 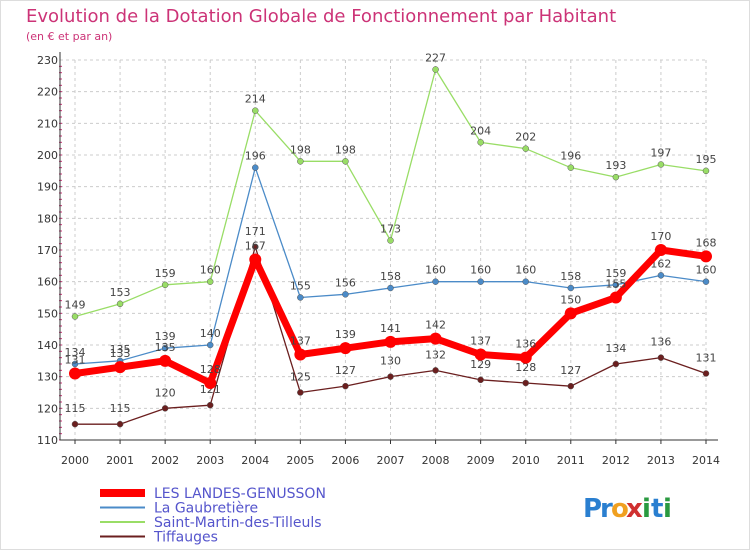 I want to click on data-label-0: 139, so click(x=345, y=334).